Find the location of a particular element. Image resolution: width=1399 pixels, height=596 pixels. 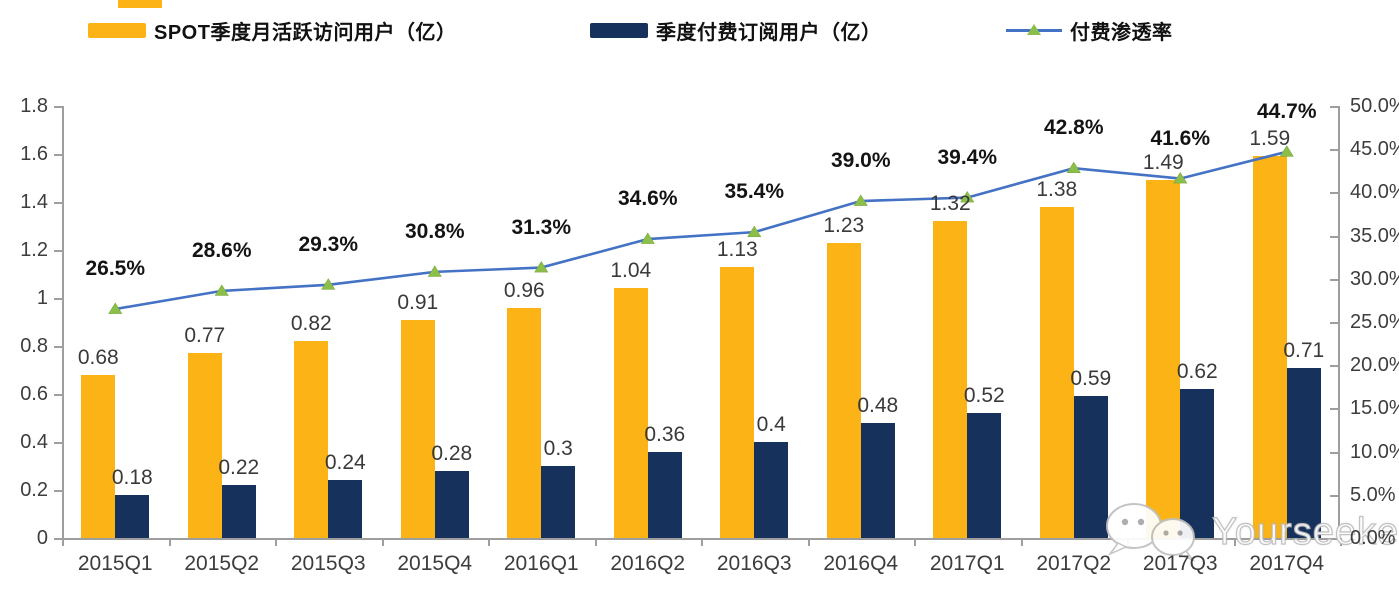

mau-value-label: 1.04 is located at coordinates (631, 271).